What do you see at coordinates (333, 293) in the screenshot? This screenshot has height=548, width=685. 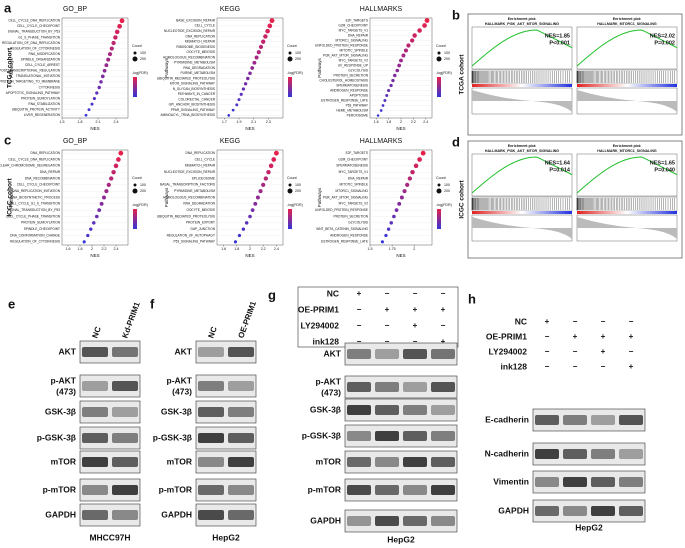 I see `treatment-label: NC` at bounding box center [333, 293].